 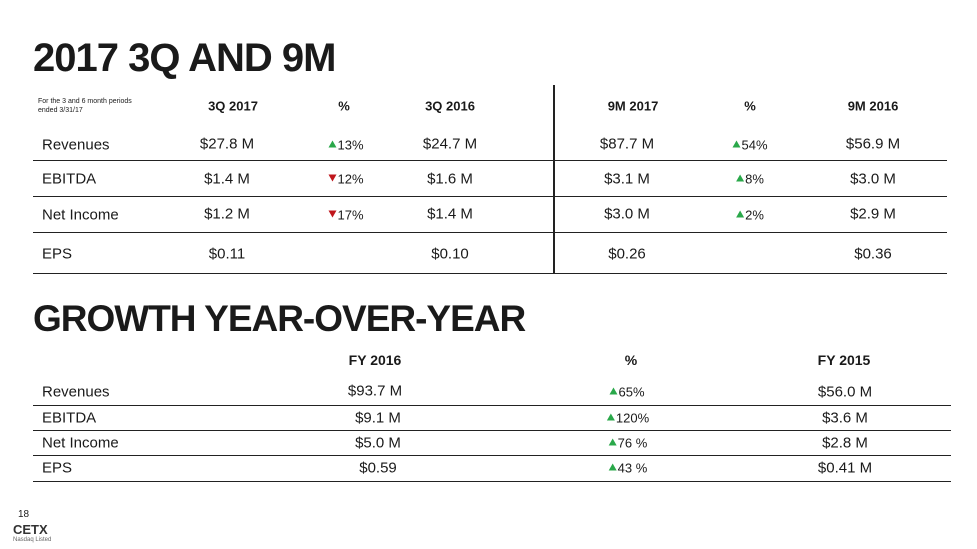 I want to click on header: 3Q 2017, so click(x=233, y=106).